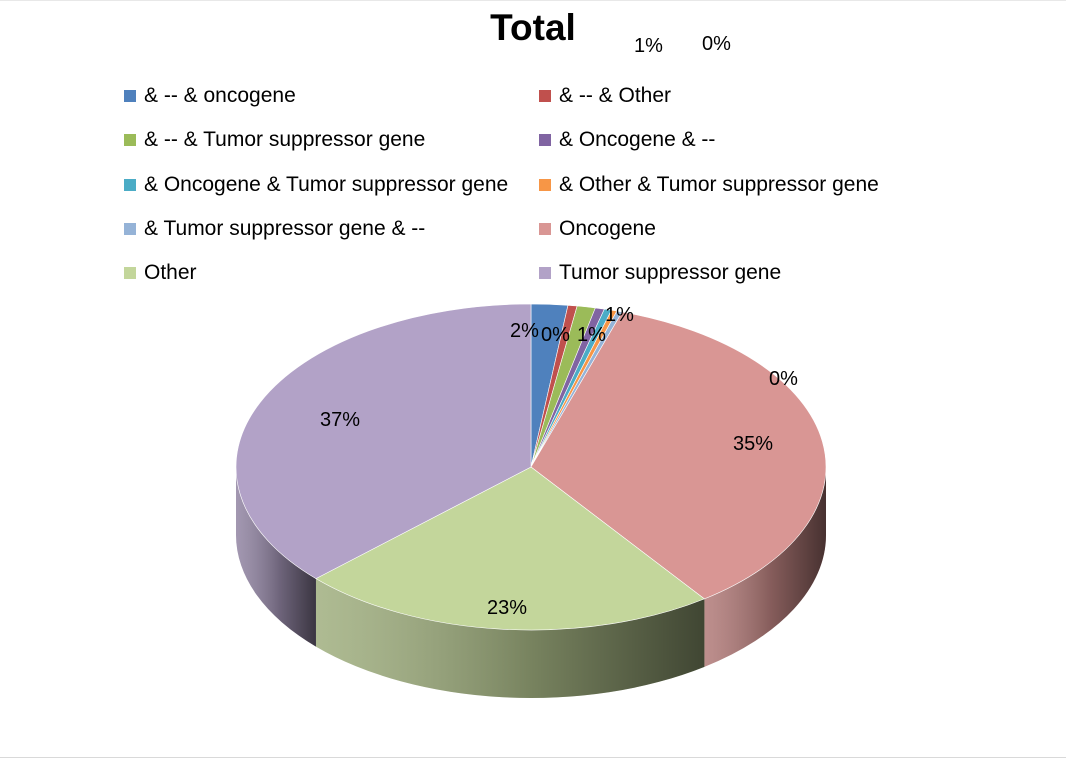 The width and height of the screenshot is (1066, 759). What do you see at coordinates (719, 184) in the screenshot?
I see `legend-label: & Other & Tumor suppressor gene` at bounding box center [719, 184].